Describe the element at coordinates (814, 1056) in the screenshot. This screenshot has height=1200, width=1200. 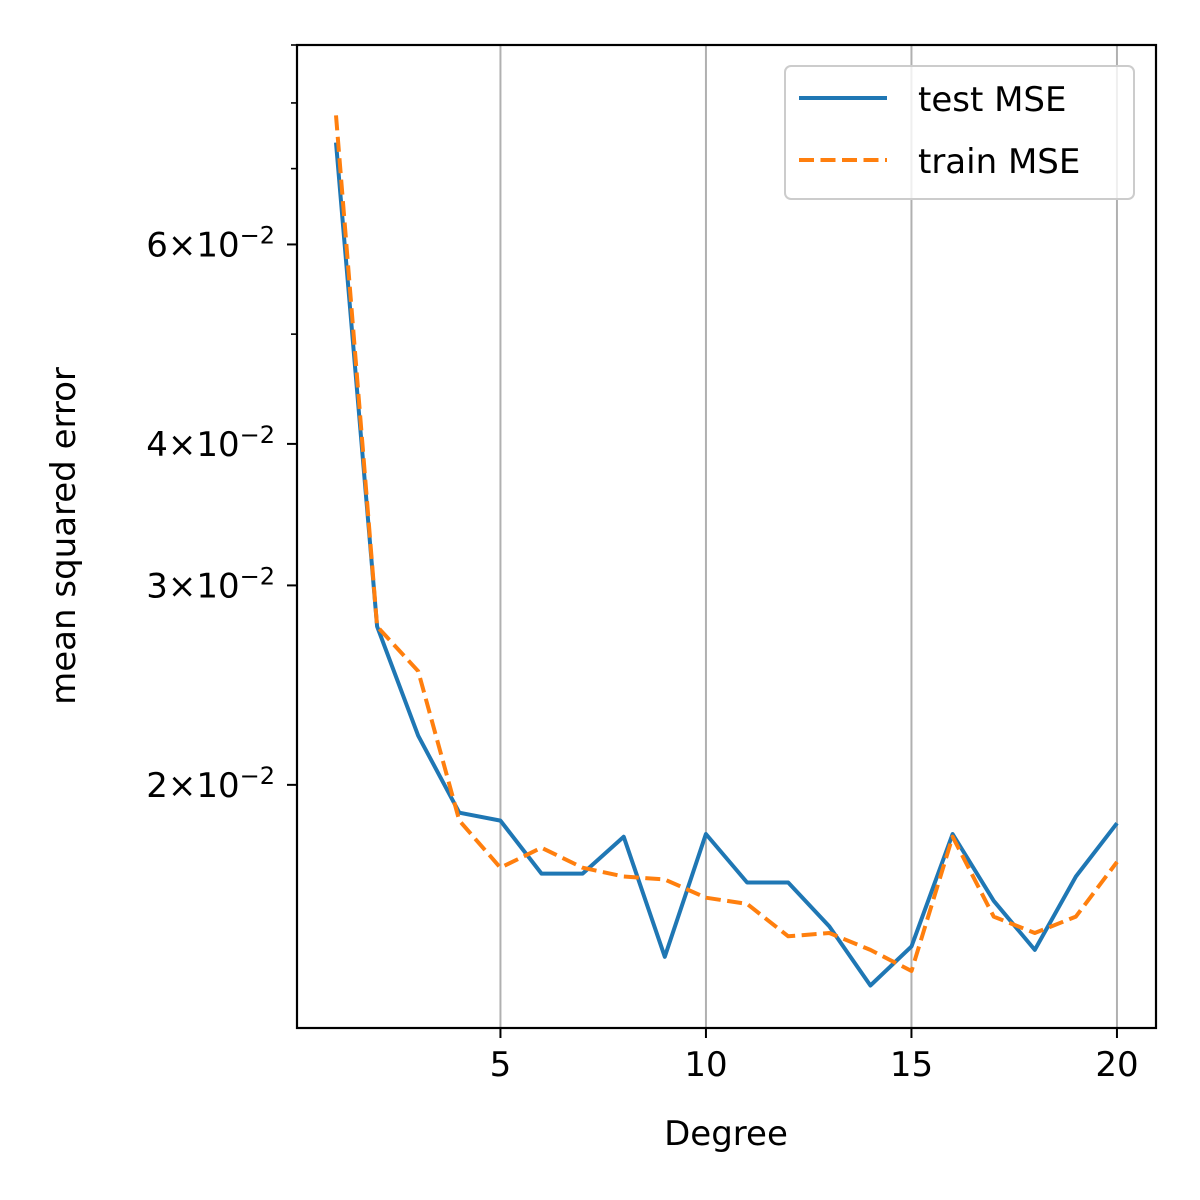
I see `x-axis: 5 10 15 20` at that location.